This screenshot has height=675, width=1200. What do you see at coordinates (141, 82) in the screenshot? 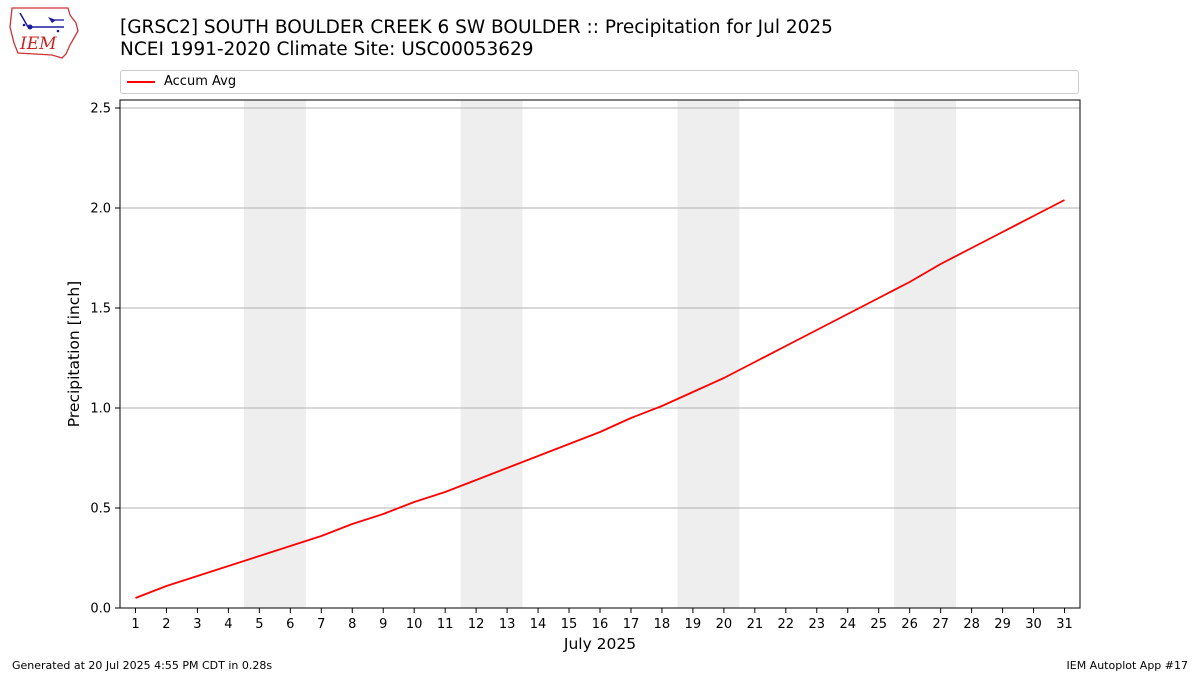
I see `legend-line-swatch` at bounding box center [141, 82].